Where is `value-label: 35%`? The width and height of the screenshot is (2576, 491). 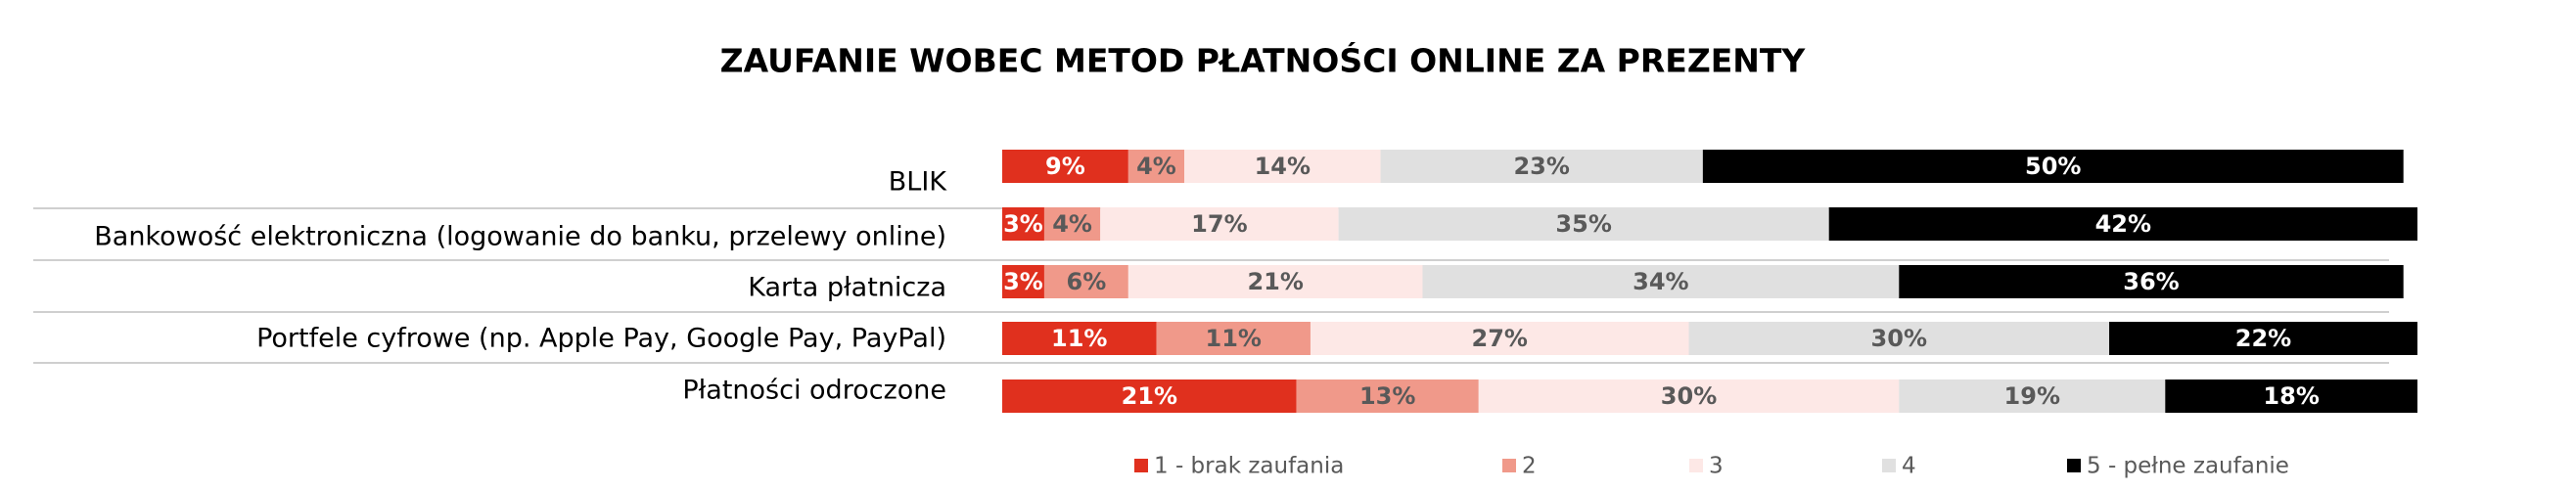 value-label: 35% is located at coordinates (1583, 224).